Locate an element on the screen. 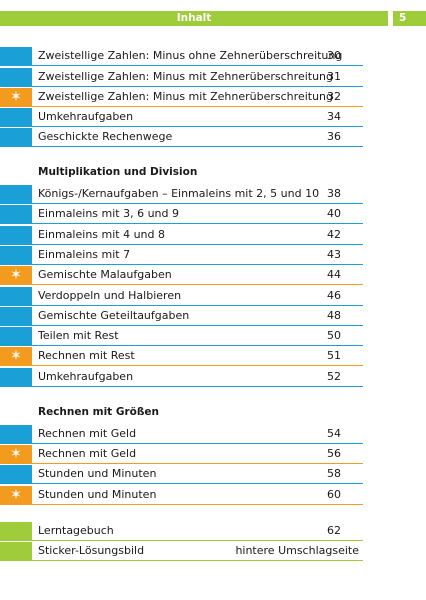 The width and height of the screenshot is (426, 600). toc-entry-page: 46 is located at coordinates (334, 295).